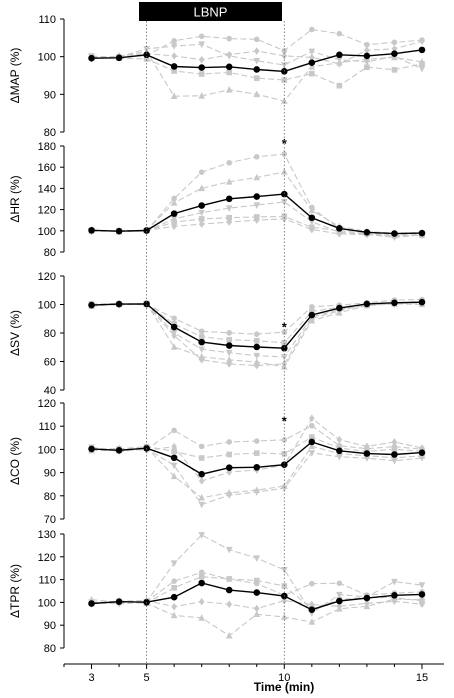 The height and width of the screenshot is (698, 454). What do you see at coordinates (50, 520) in the screenshot?
I see `y-tick-label: 70` at bounding box center [50, 520].